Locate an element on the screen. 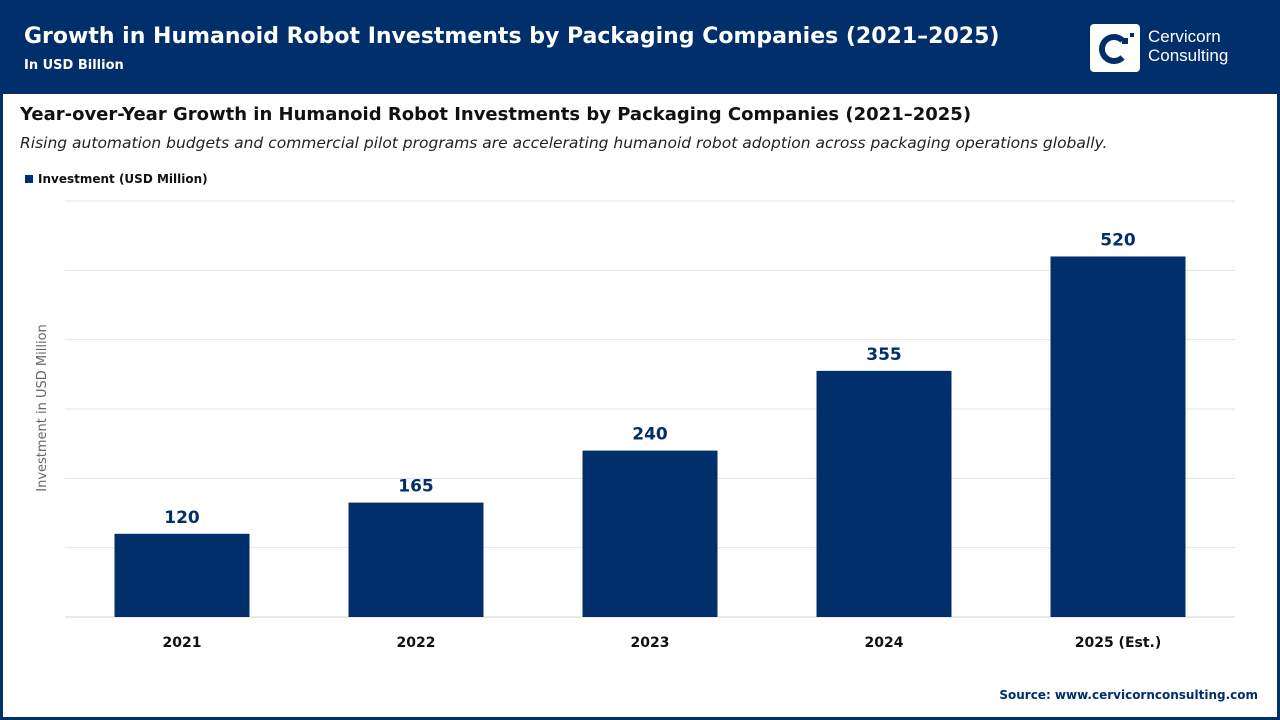 Image resolution: width=1280 pixels, height=720 pixels. x-tick-label: 2021 is located at coordinates (182, 643).